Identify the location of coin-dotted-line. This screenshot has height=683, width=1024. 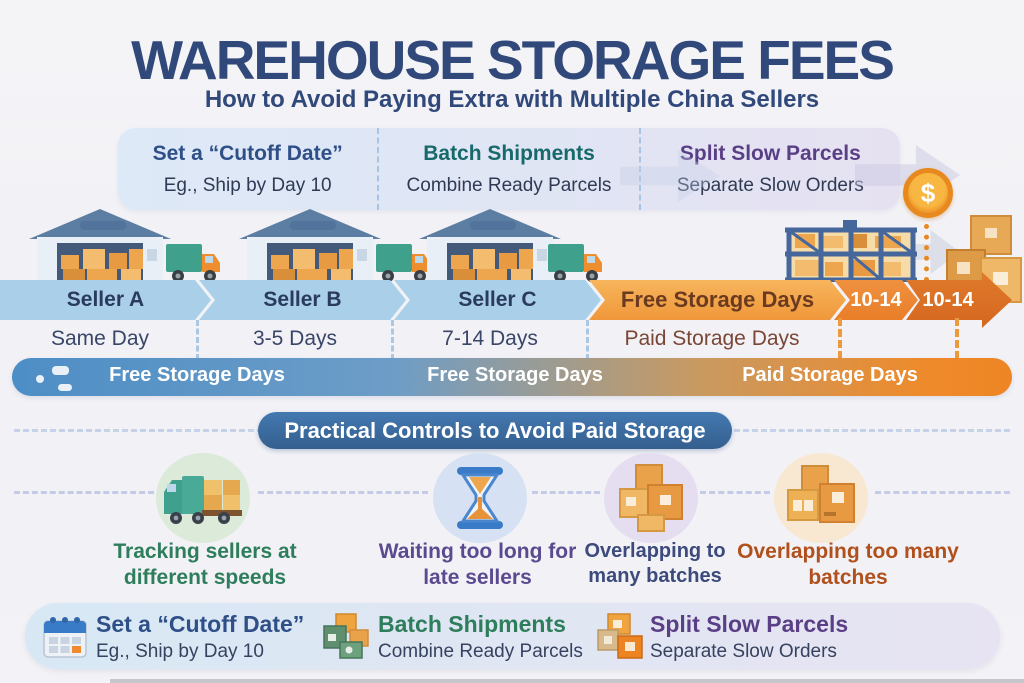
(926, 253).